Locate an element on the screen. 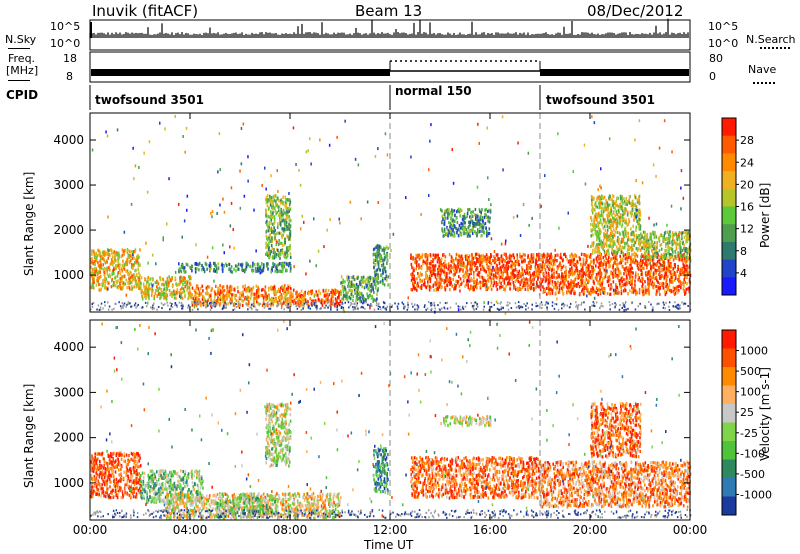 This screenshot has height=554, width=800. n-search-label: N.Search is located at coordinates (771, 39).